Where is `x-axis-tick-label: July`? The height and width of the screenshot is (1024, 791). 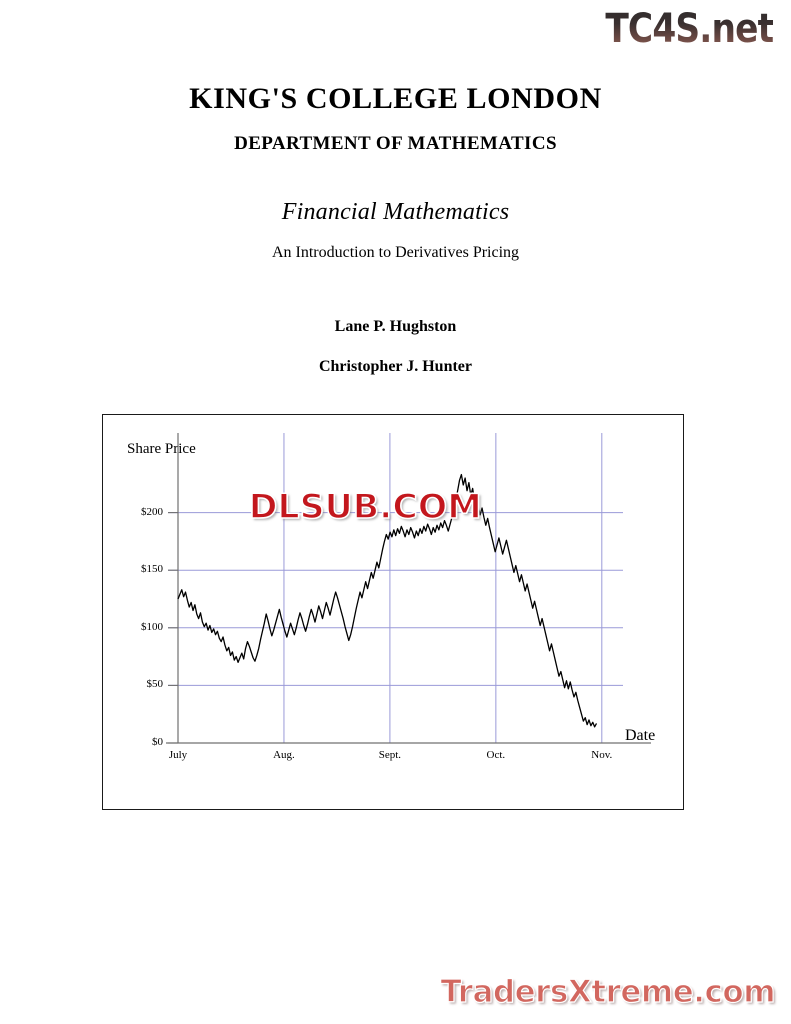 x-axis-tick-label: July is located at coordinates (178, 755).